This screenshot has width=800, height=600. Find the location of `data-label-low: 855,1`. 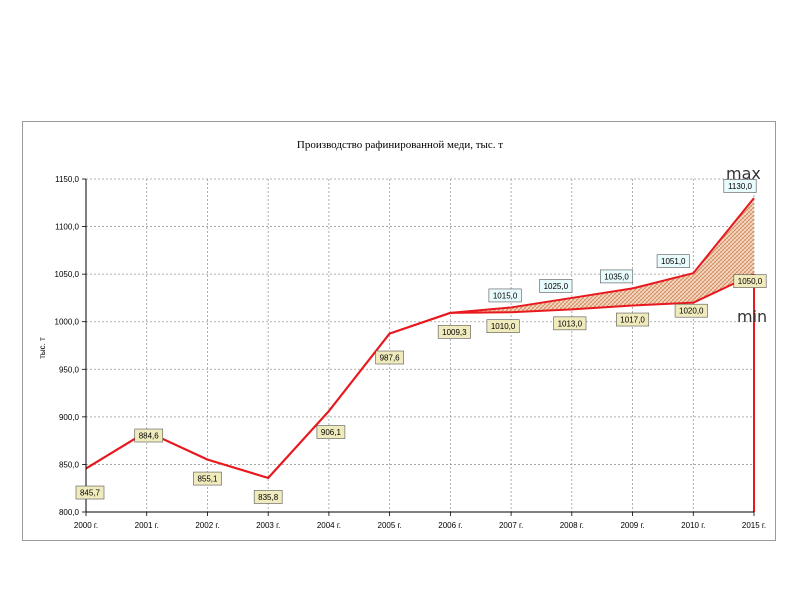

data-label-low: 855,1 is located at coordinates (207, 479).